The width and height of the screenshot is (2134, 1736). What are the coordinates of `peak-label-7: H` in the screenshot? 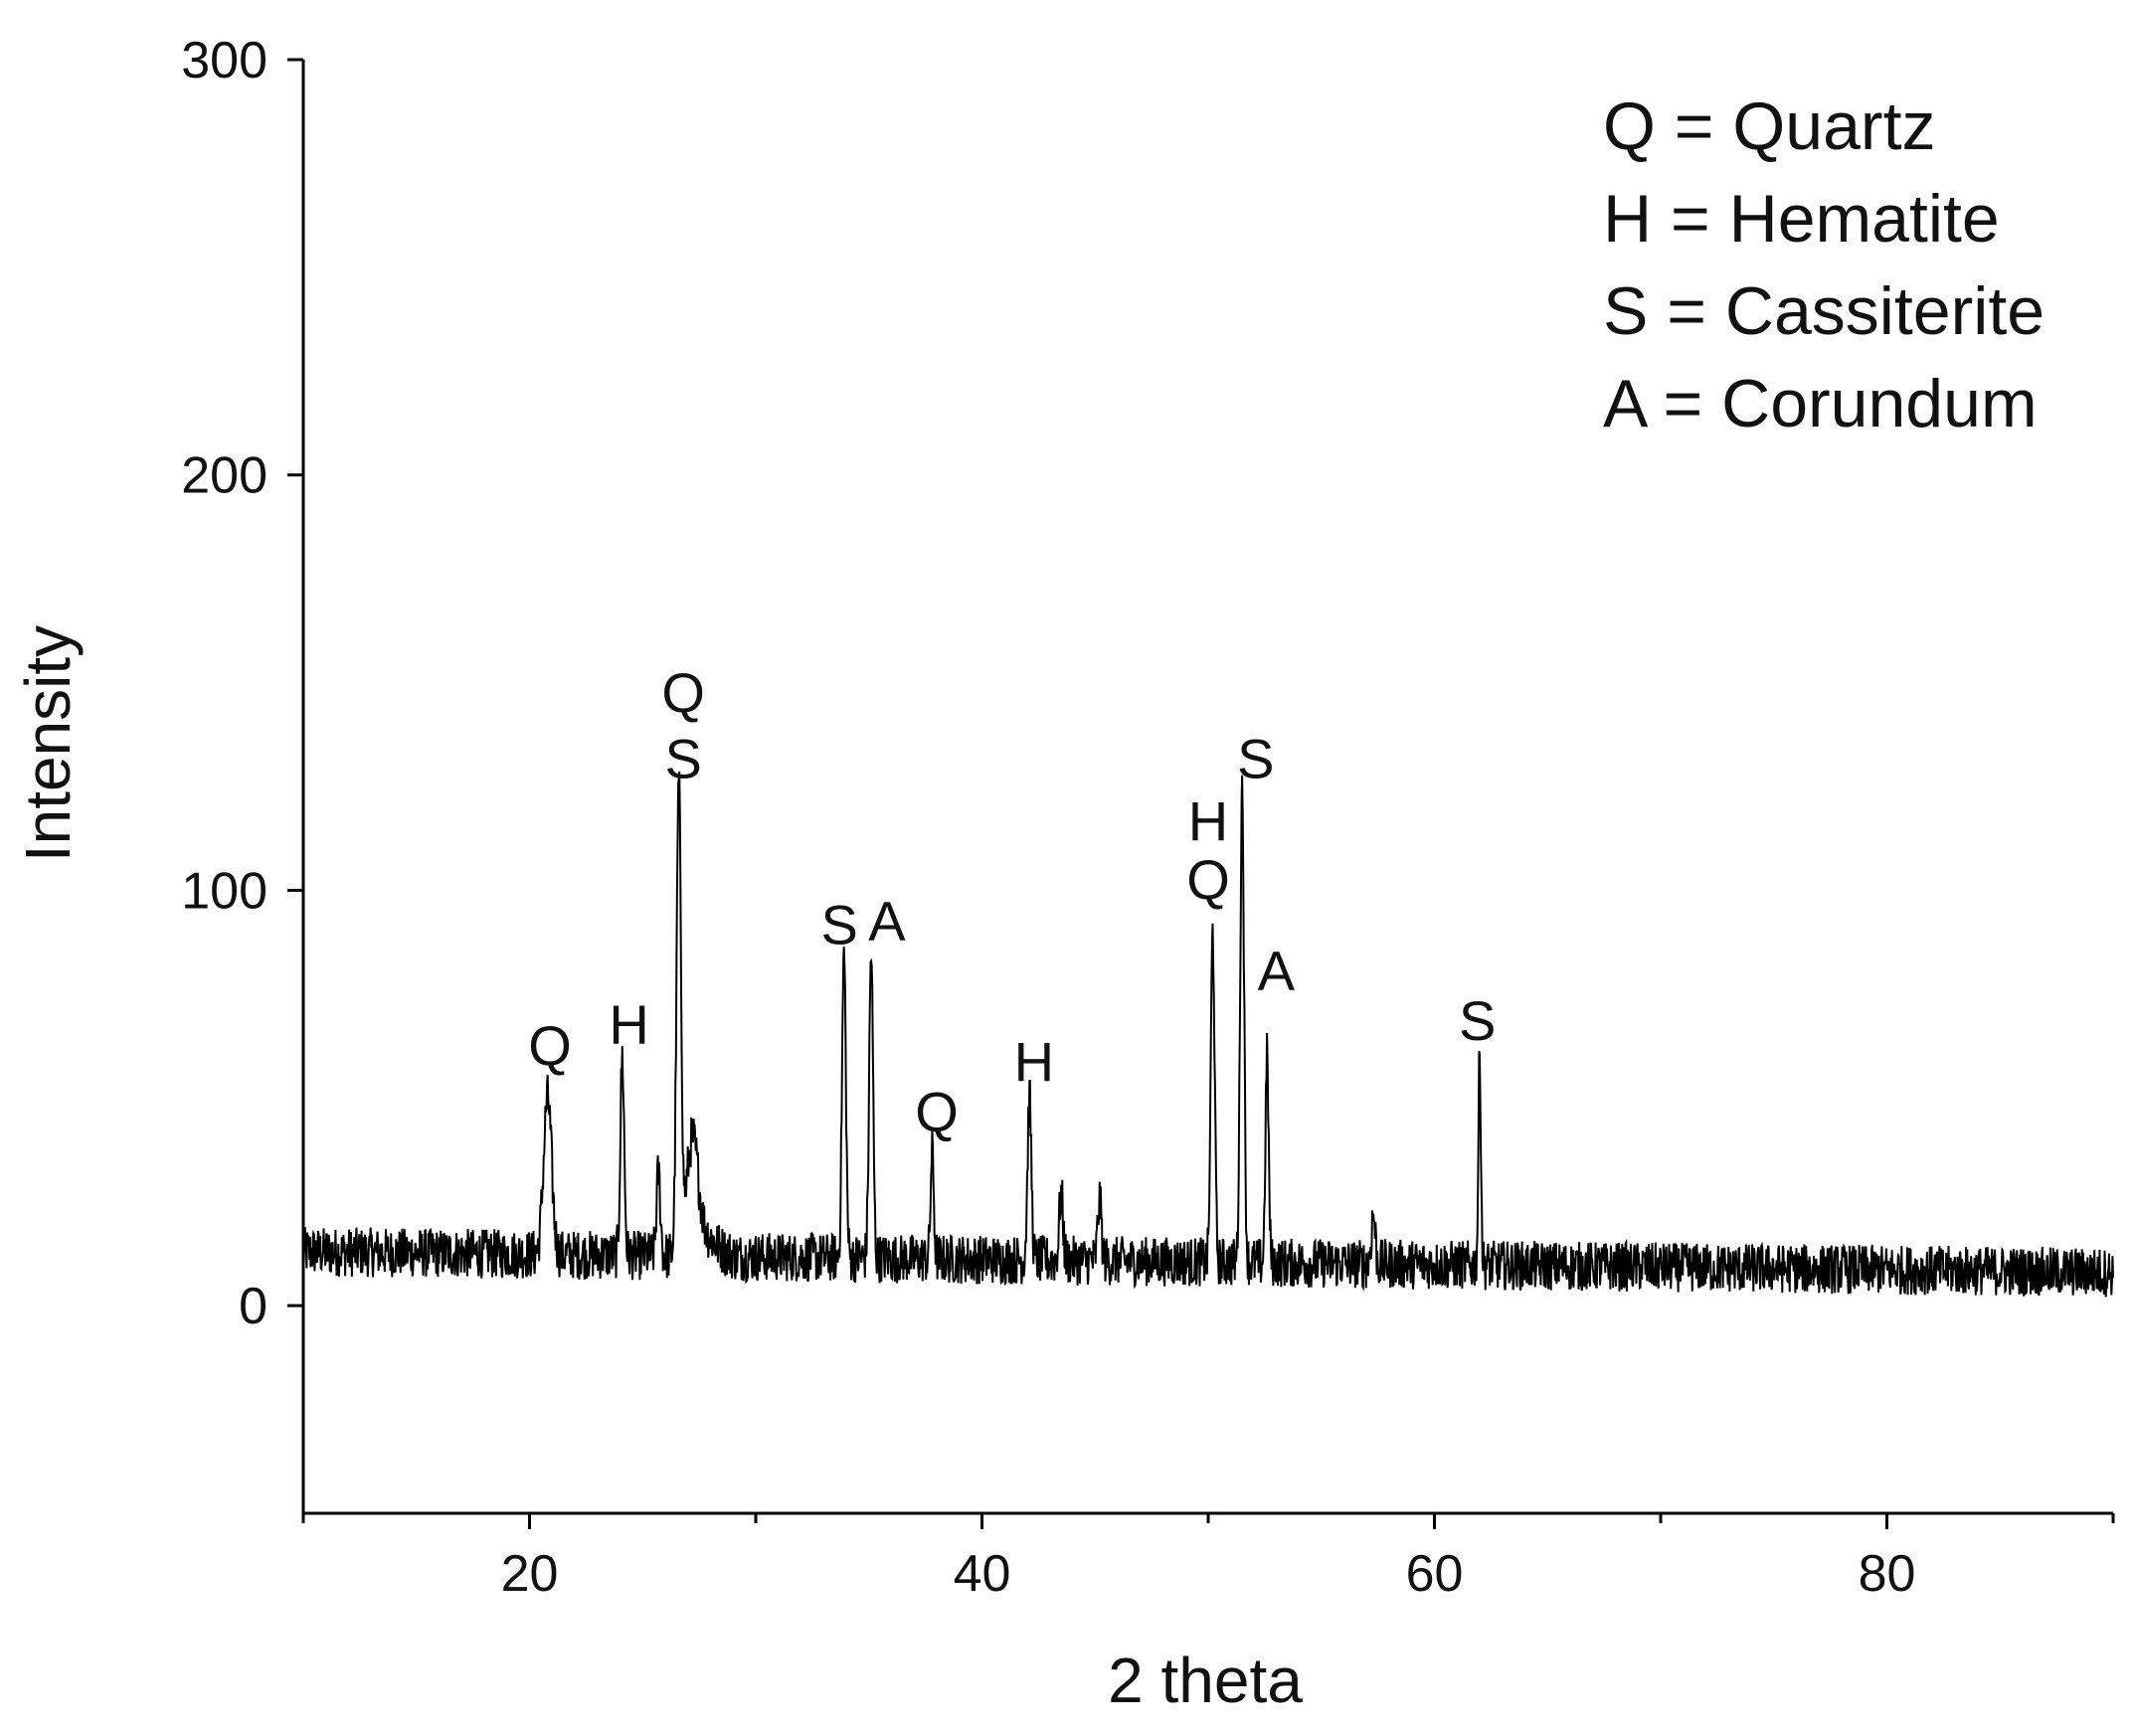 It's located at (1034, 1062).